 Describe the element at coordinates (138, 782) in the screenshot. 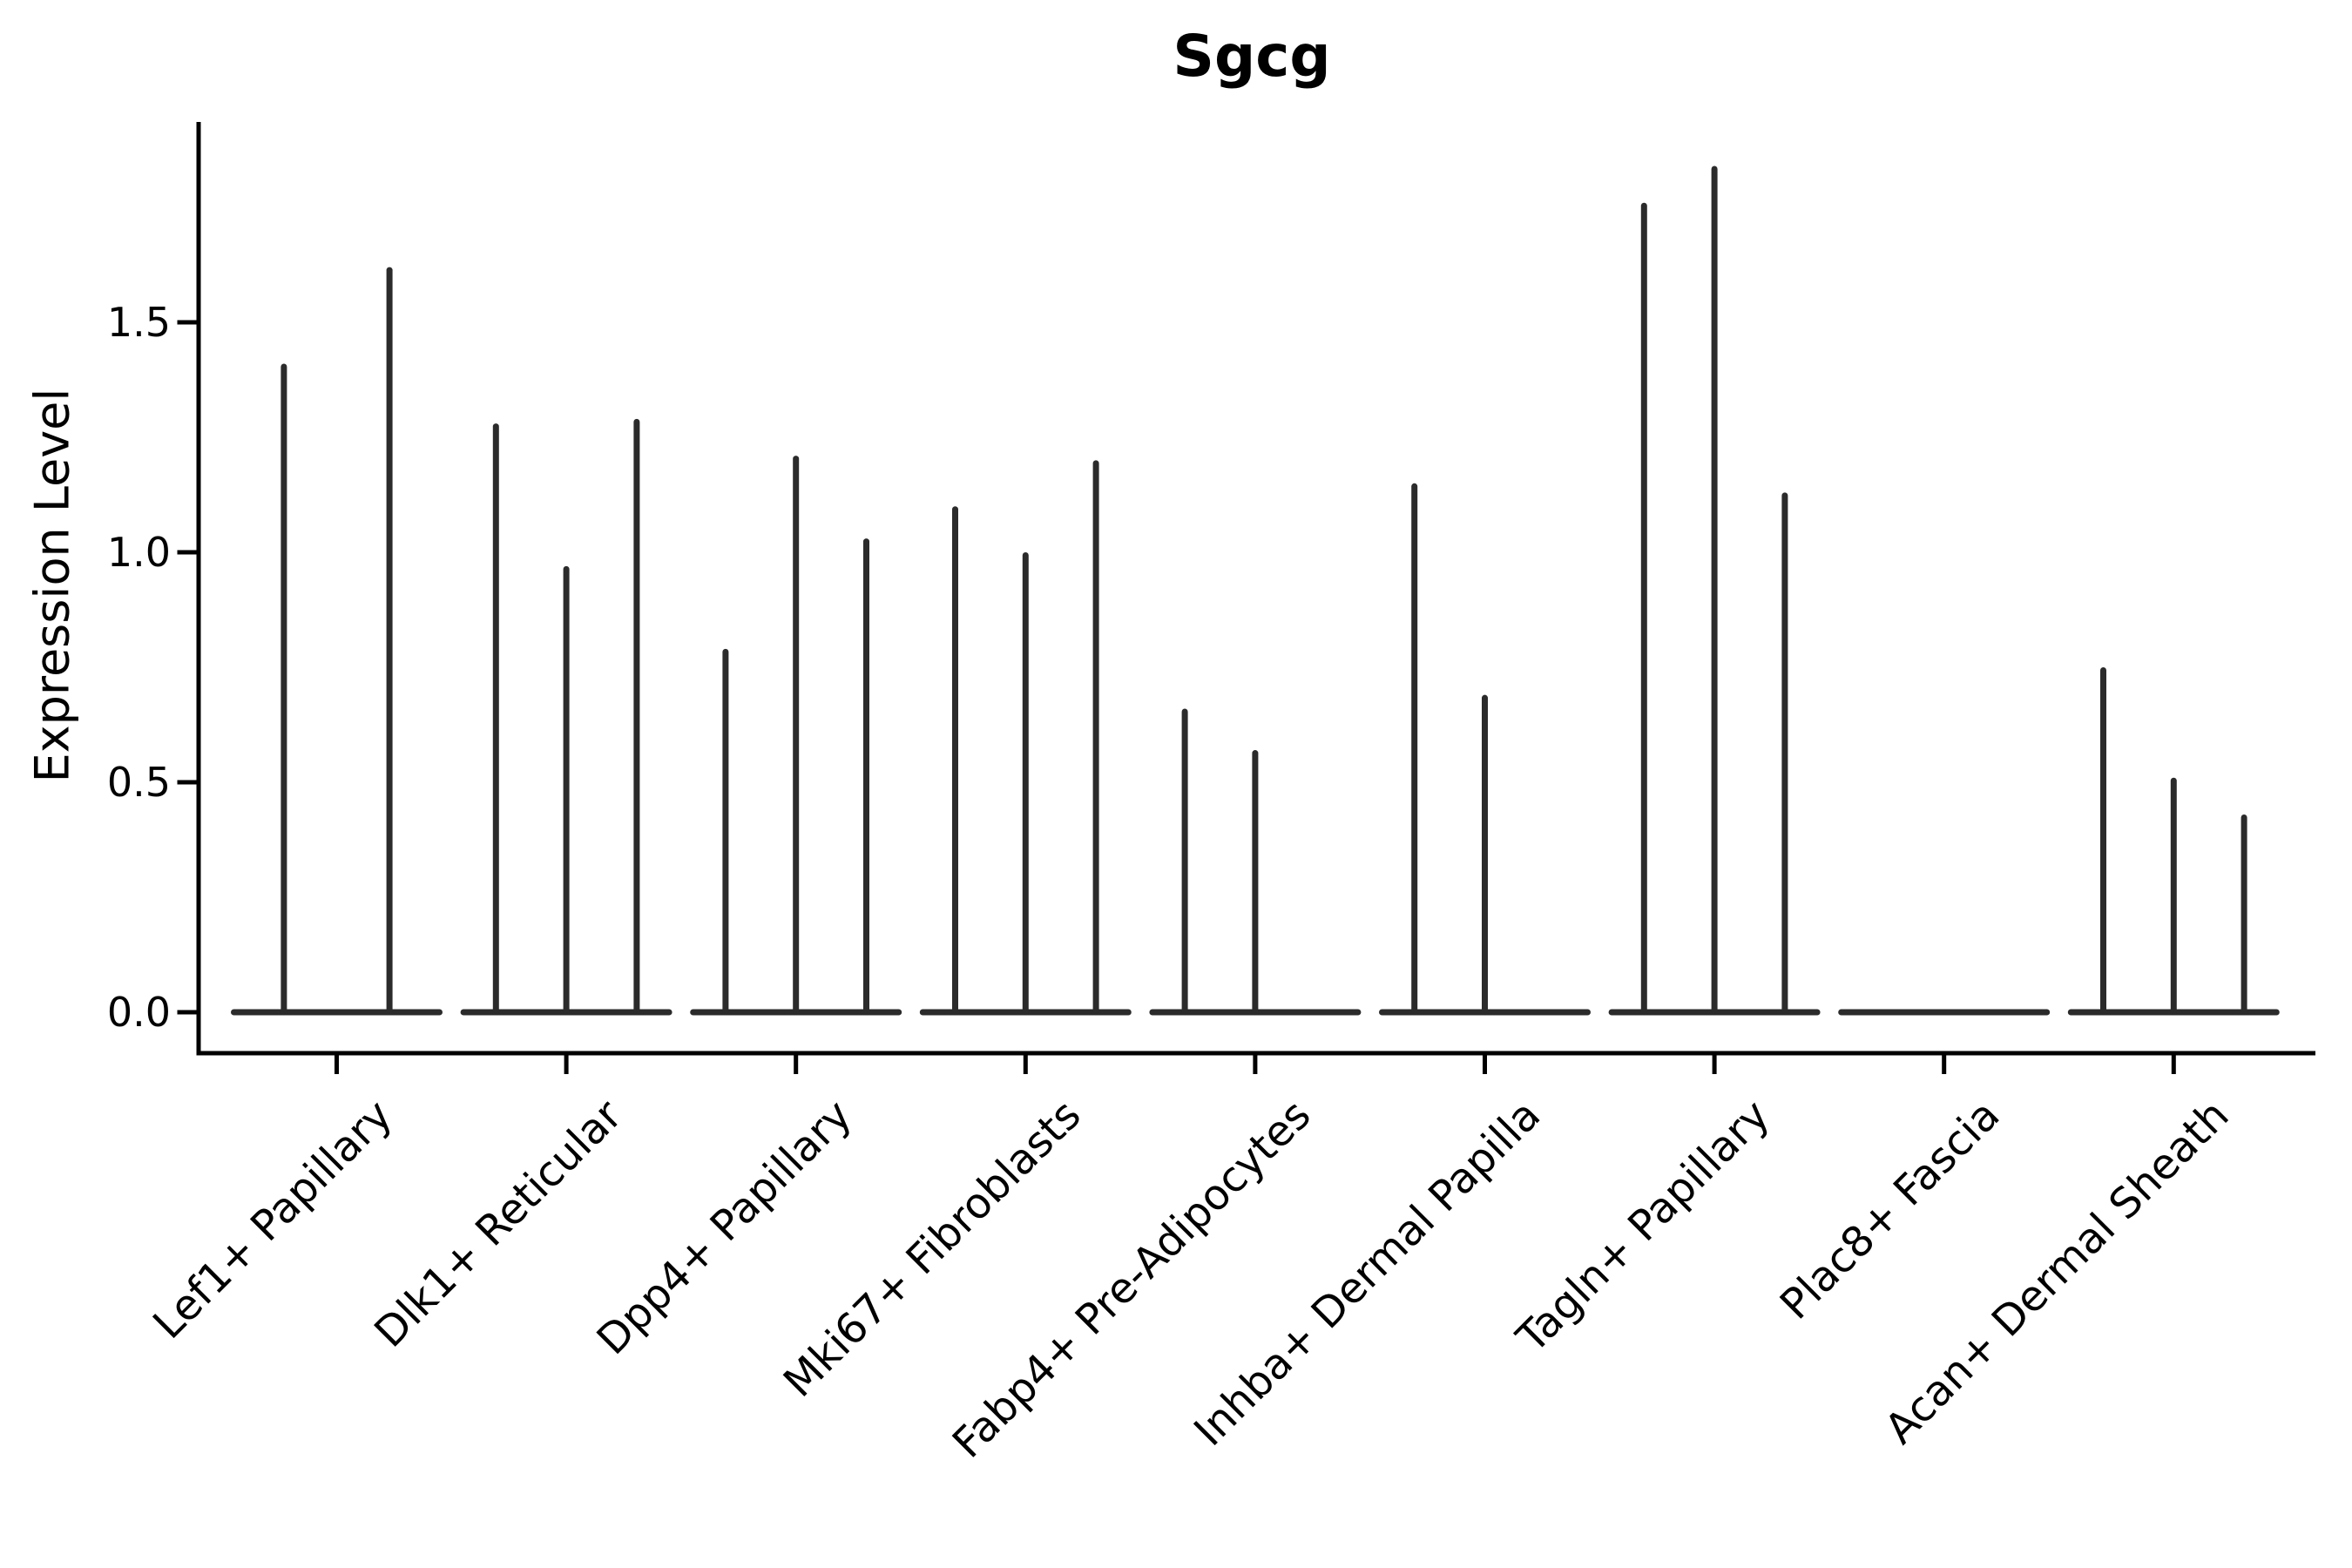

I see `y-tick-label: 0.5` at that location.